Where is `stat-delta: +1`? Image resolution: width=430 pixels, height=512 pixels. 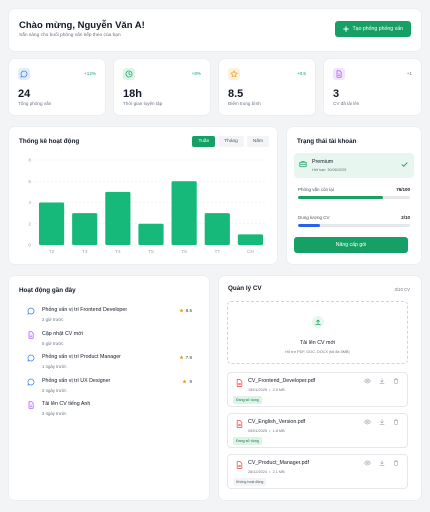 stat-delta: +1 is located at coordinates (409, 73).